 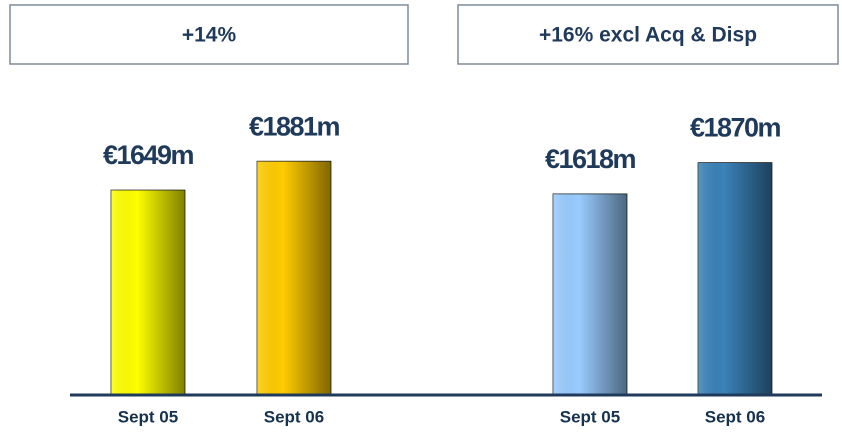 What do you see at coordinates (294, 126) in the screenshot?
I see `value-label: €1881m` at bounding box center [294, 126].